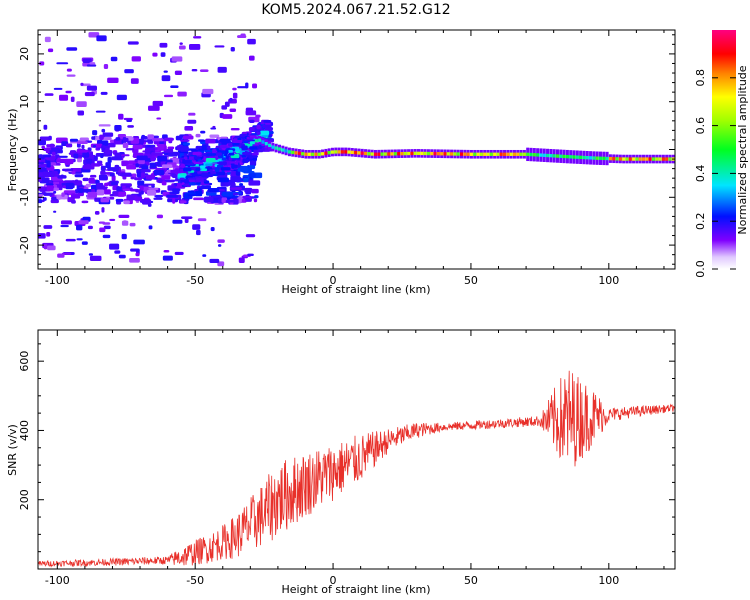 This screenshot has height=600, width=750. Describe the element at coordinates (24, 102) in the screenshot. I see `y-tick-label: 10` at that location.